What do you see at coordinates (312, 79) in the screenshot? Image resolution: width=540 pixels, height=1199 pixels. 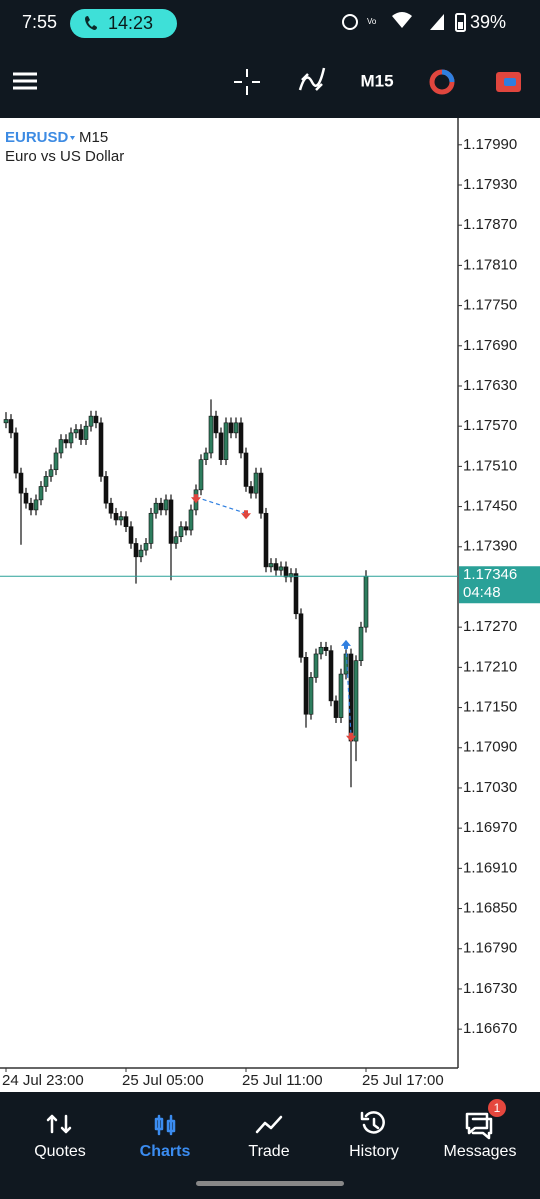 I see `indicators-button` at bounding box center [312, 79].